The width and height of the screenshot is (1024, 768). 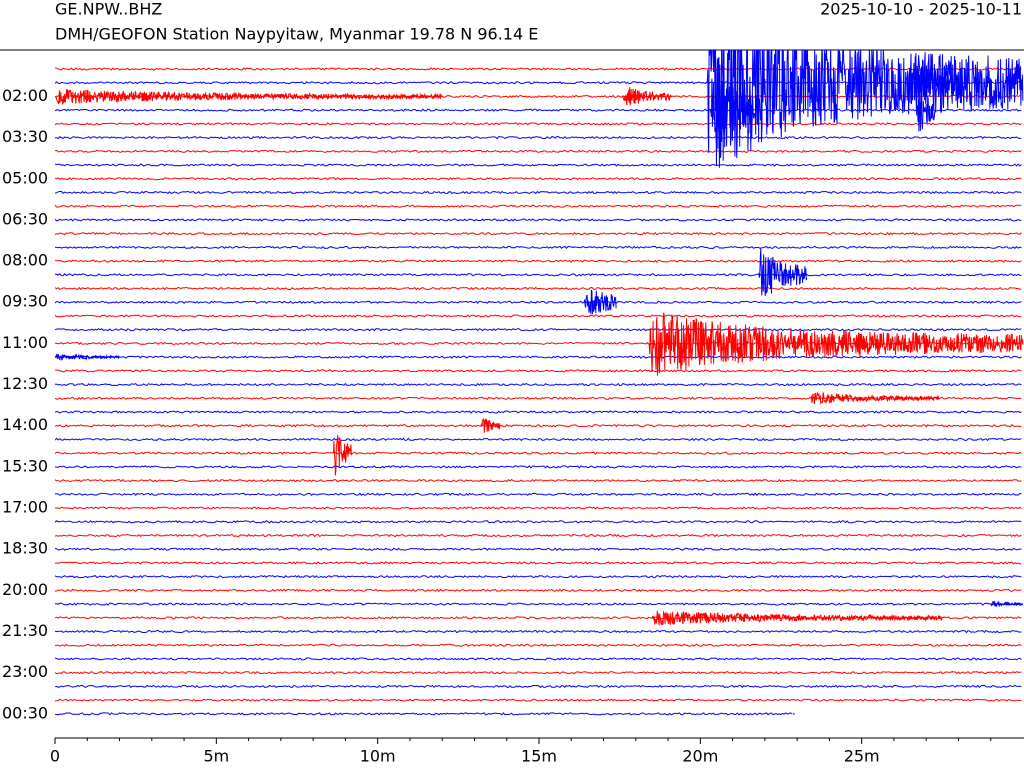 I want to click on row-label: 00:30, so click(x=25, y=712).